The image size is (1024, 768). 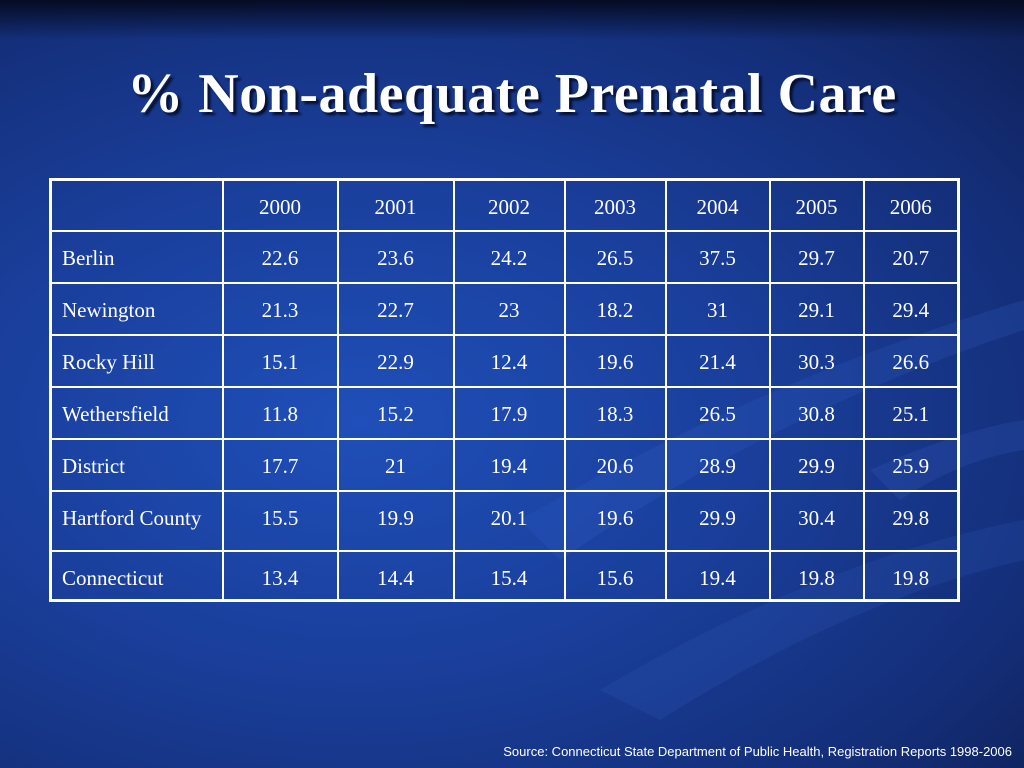 I want to click on table-cell: 15.1, so click(x=280, y=360).